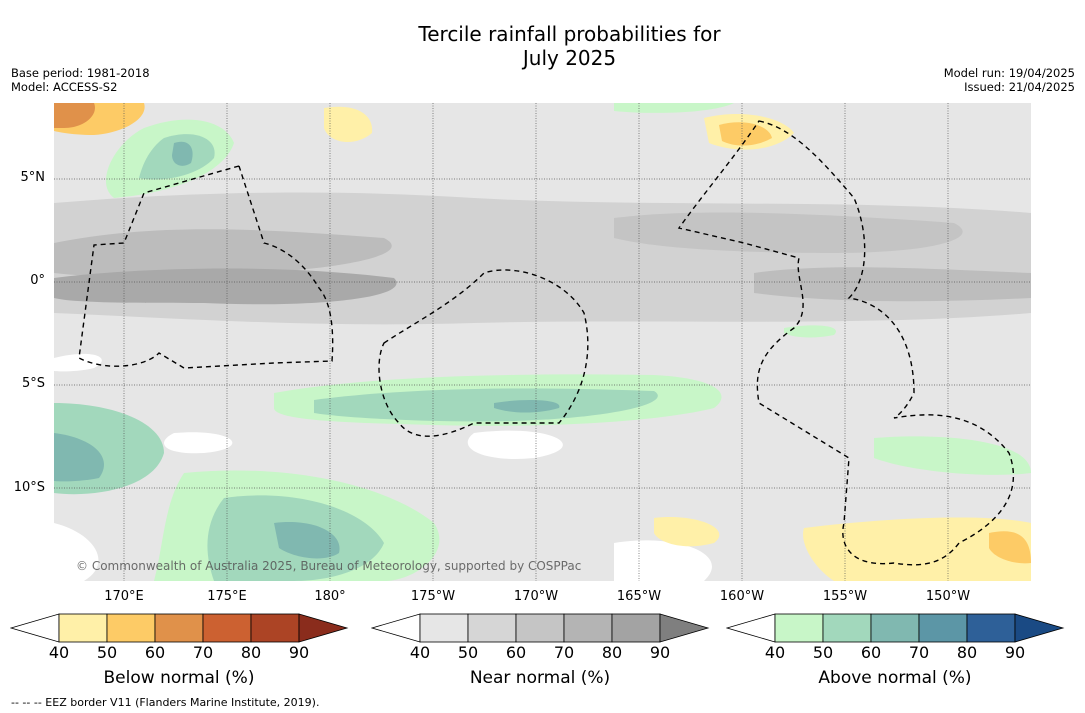 This screenshot has width=1085, height=713. I want to click on lon-label-150w: 150°W, so click(948, 596).